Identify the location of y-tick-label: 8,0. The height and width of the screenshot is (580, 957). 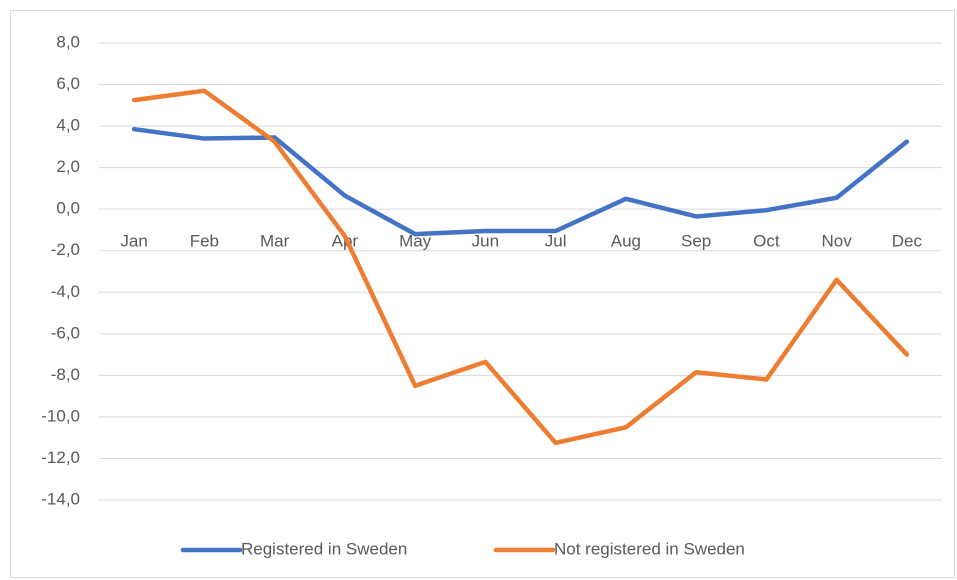
(68, 41).